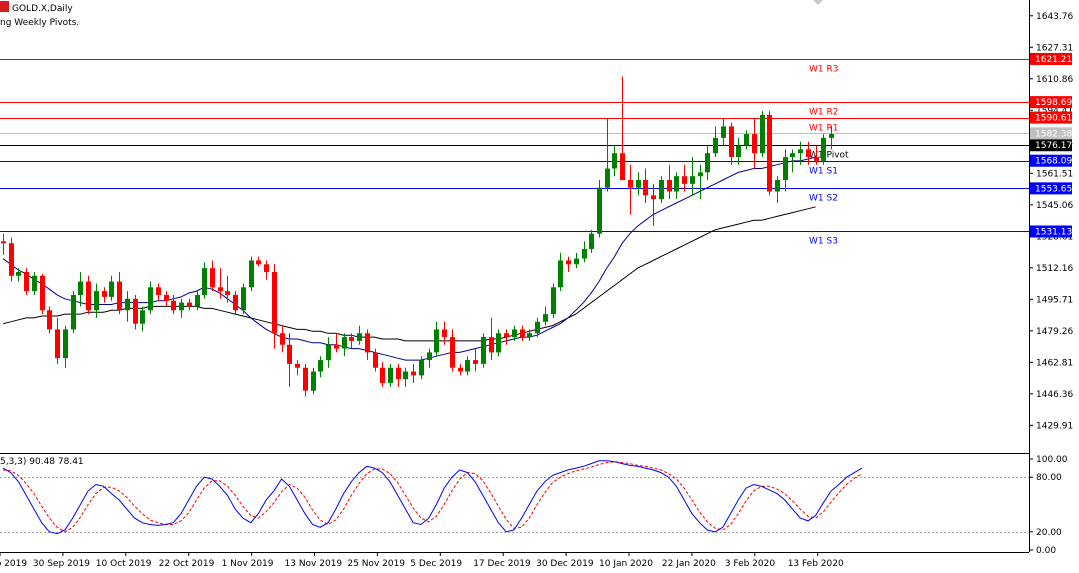 This screenshot has width=1079, height=573. What do you see at coordinates (823, 242) in the screenshot?
I see `pivot-label: W1 S3` at bounding box center [823, 242].